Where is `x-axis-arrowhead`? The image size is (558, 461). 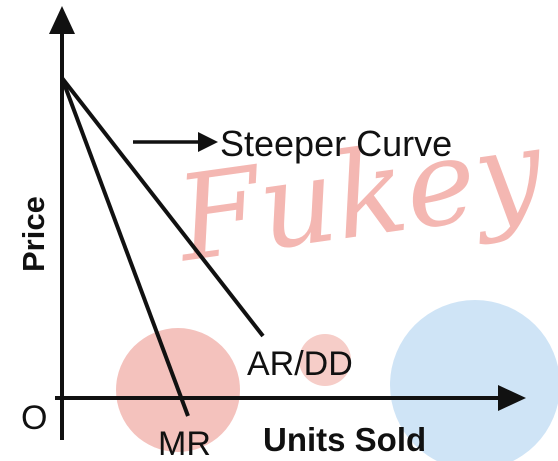
x-axis-arrowhead is located at coordinates (512, 398).